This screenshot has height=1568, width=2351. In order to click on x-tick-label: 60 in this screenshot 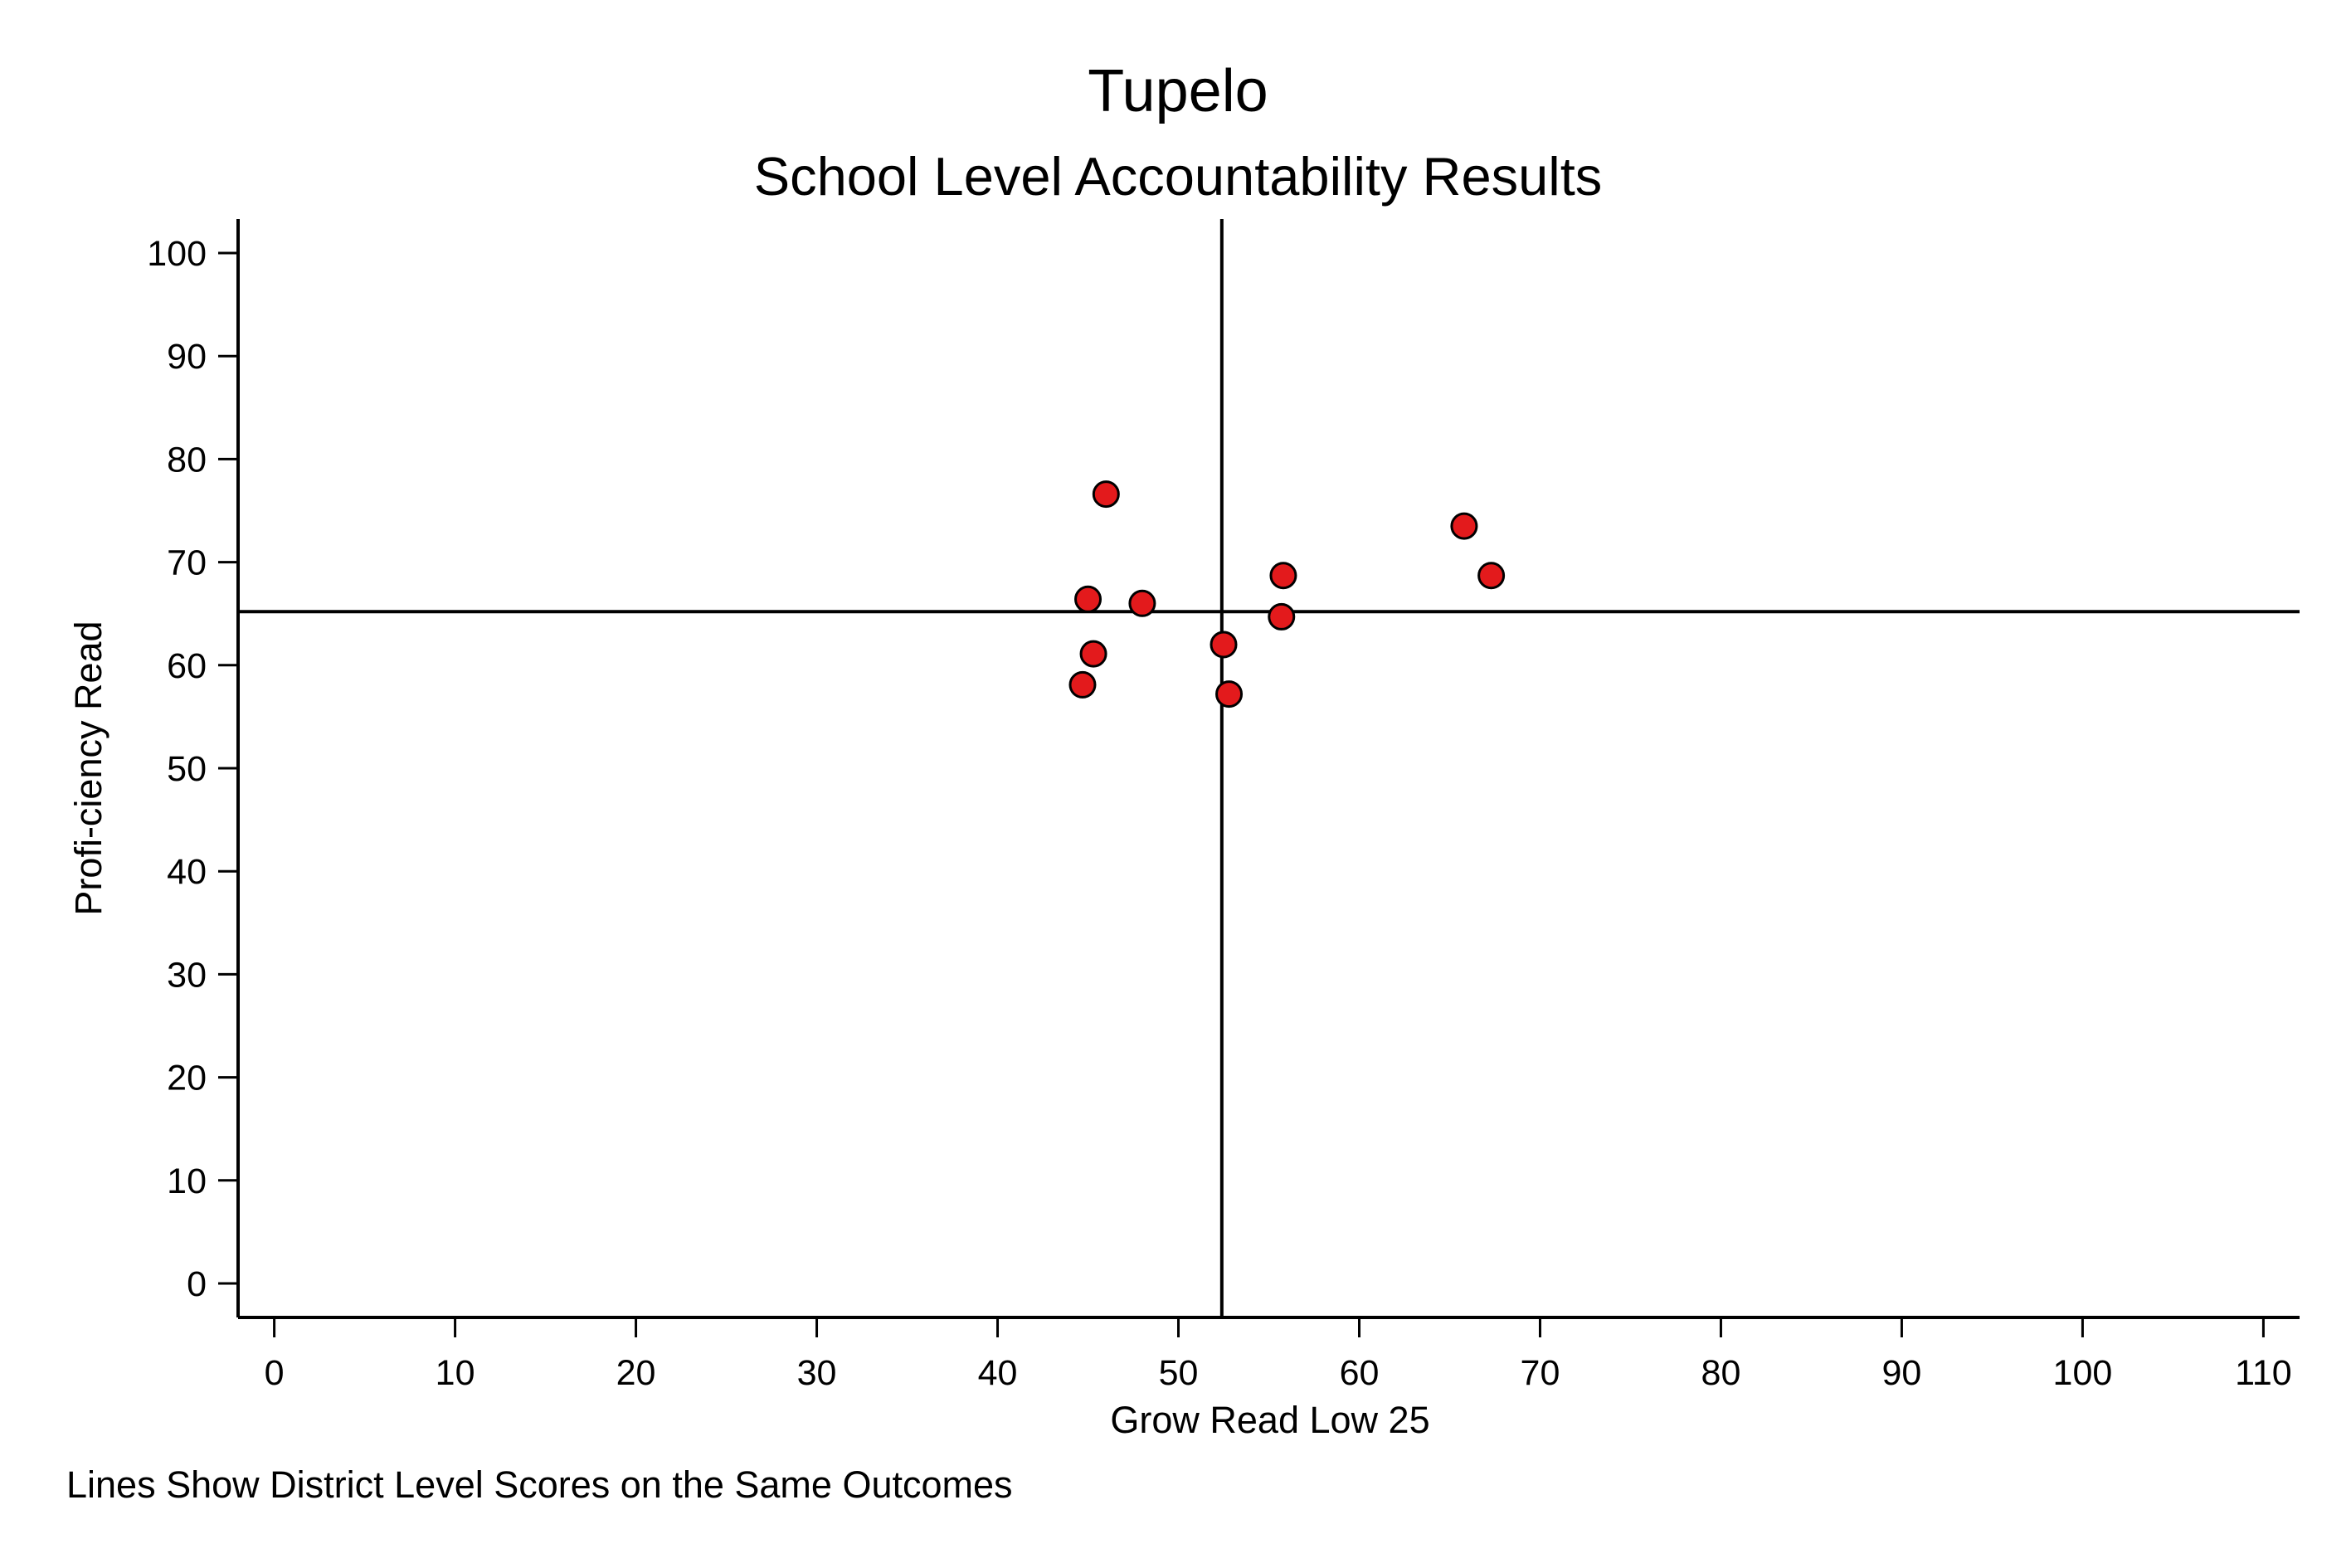, I will do `click(1360, 1373)`.